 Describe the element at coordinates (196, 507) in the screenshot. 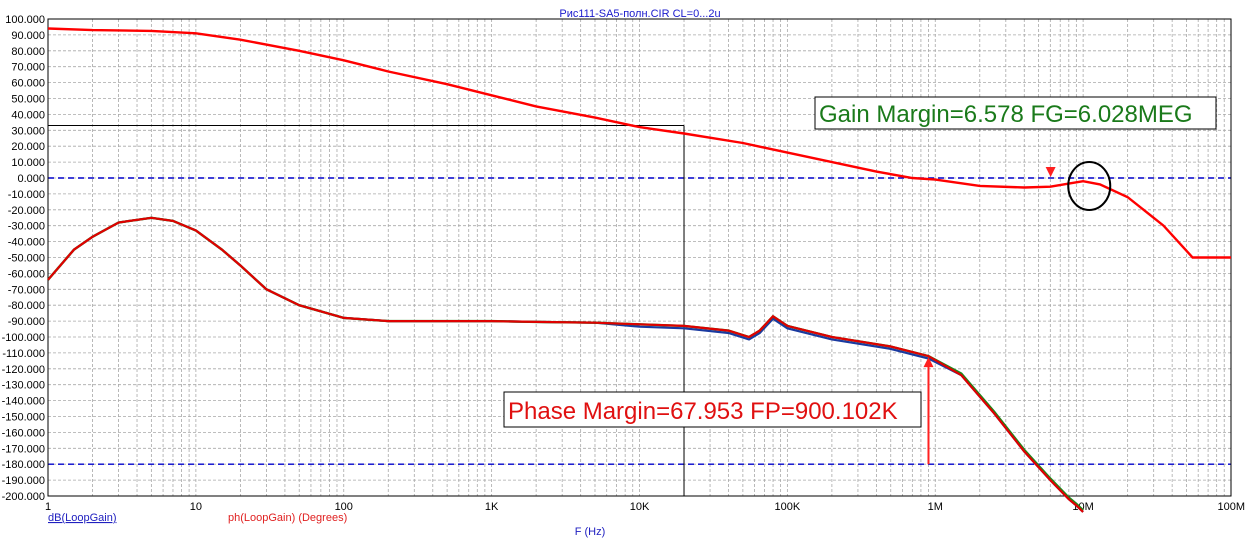

I see `x-tick-label: 10` at that location.